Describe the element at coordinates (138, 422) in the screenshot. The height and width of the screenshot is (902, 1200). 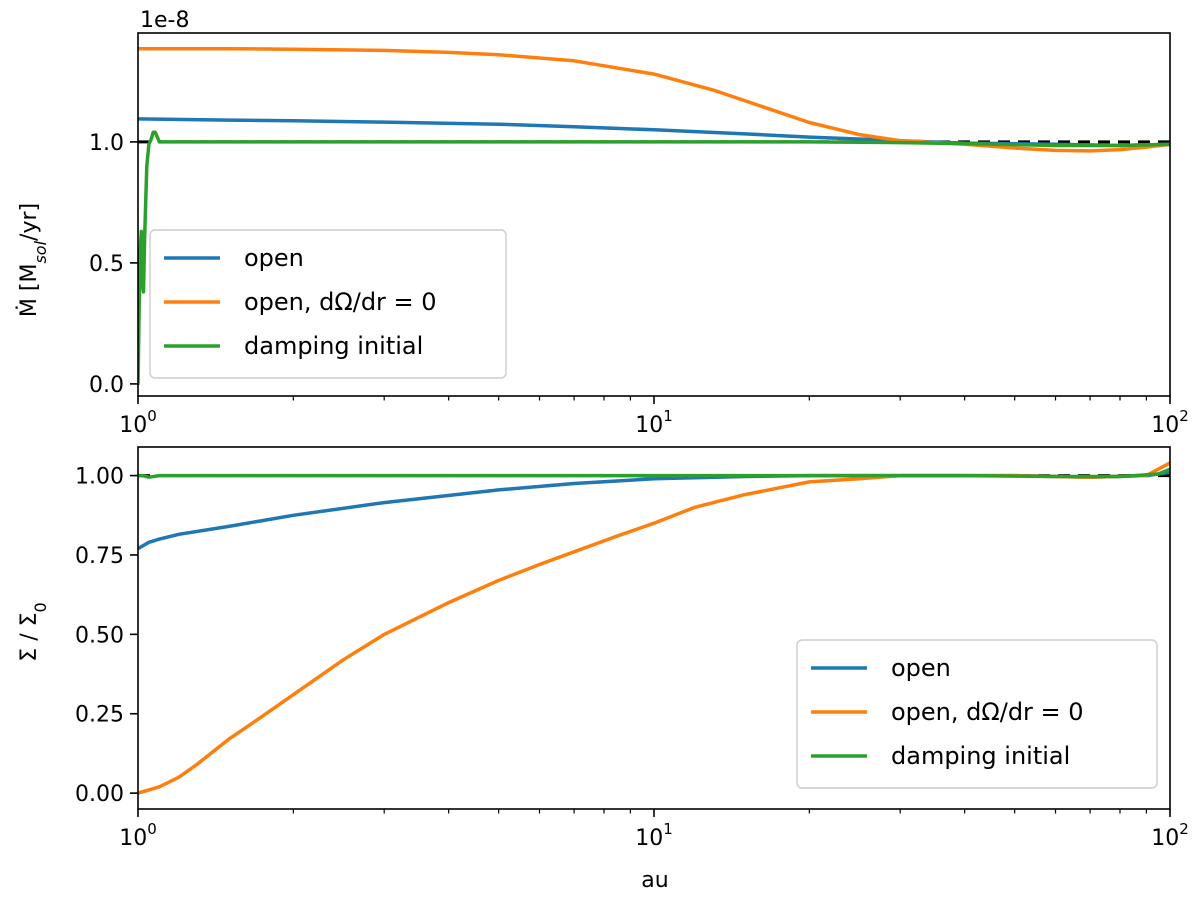
I see `top-x-tick-label: 10⁰` at that location.